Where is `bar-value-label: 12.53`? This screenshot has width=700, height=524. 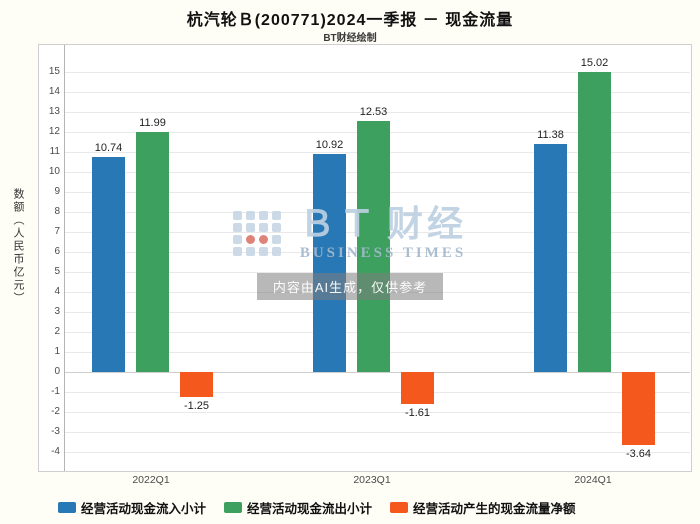 bar-value-label: 12.53 is located at coordinates (373, 112).